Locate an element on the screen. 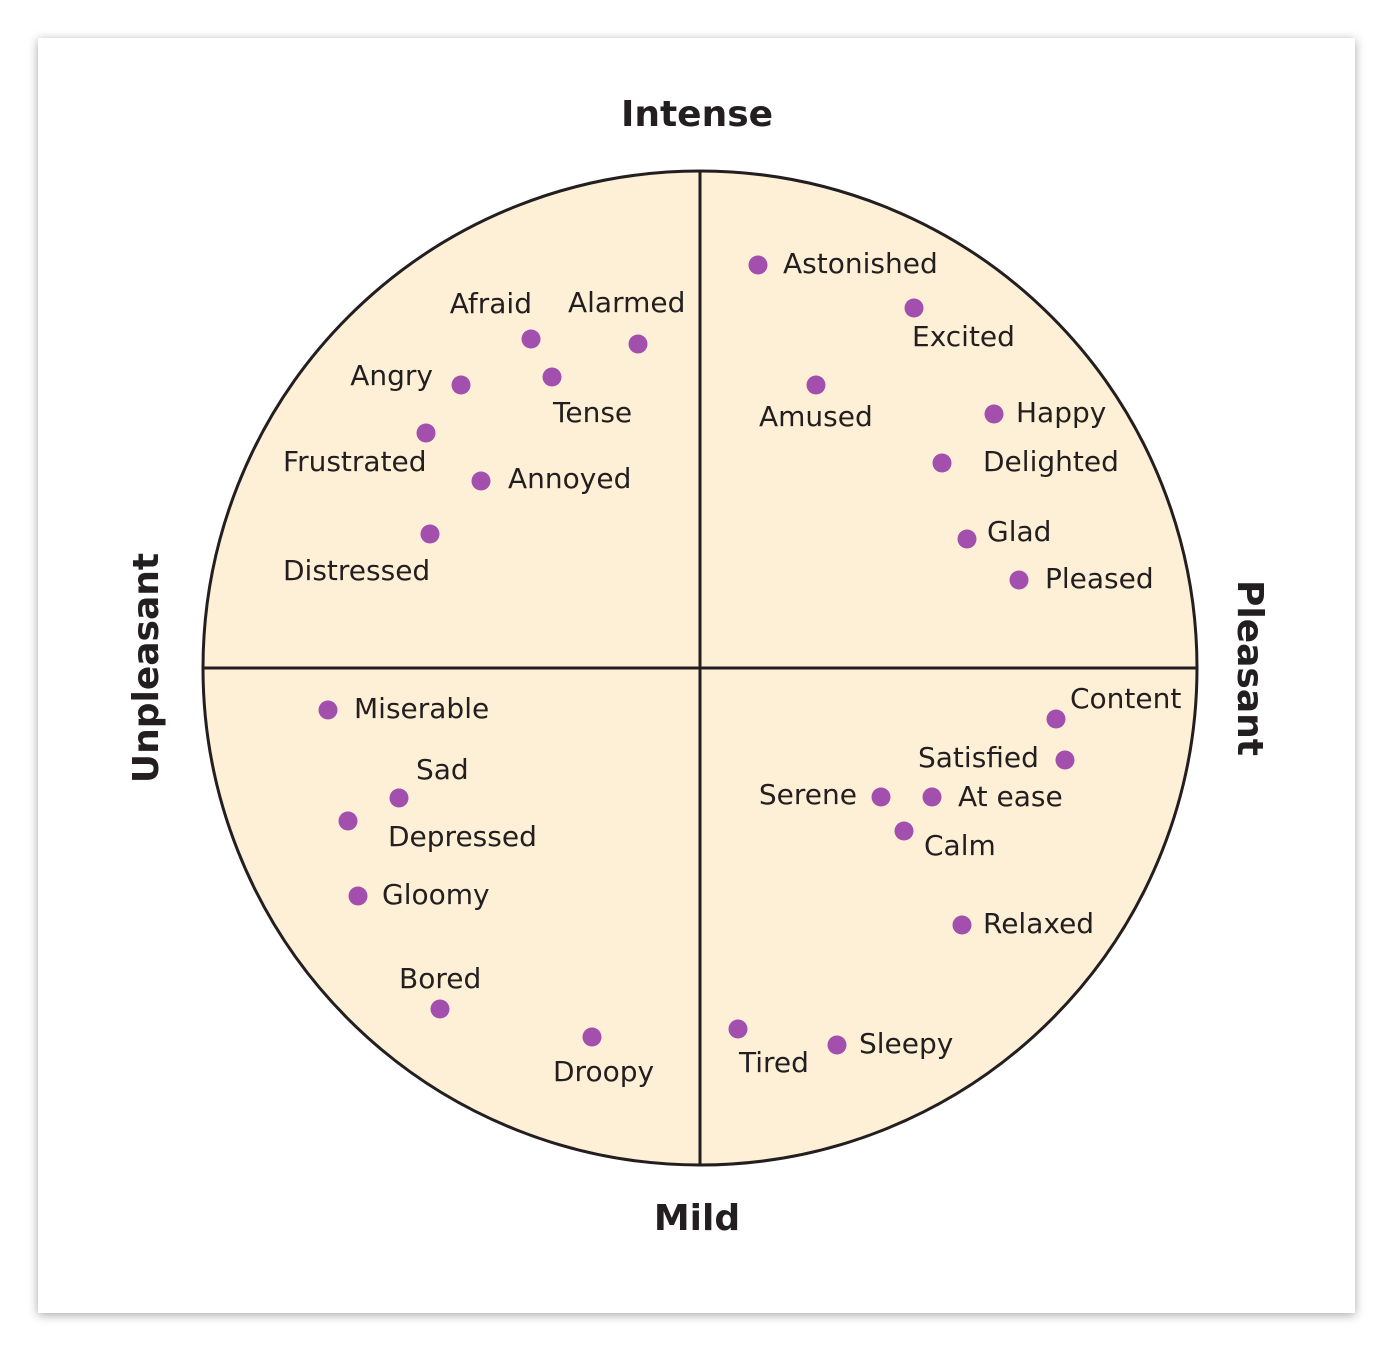  node-label: Serene is located at coordinates (808, 794).